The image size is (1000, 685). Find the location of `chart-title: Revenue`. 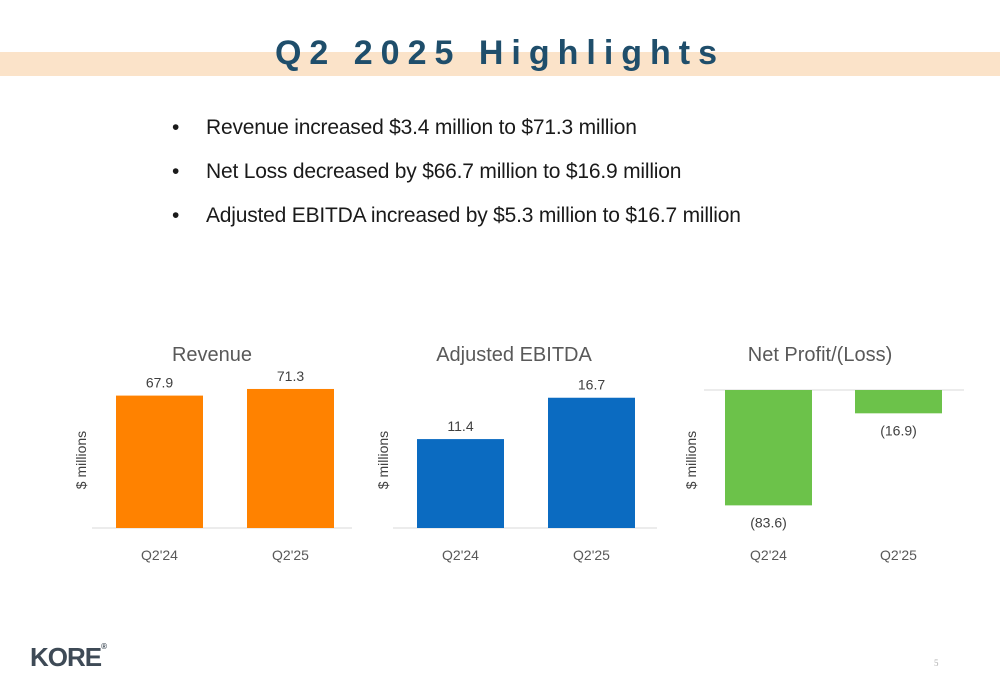

chart-title: Revenue is located at coordinates (212, 355).